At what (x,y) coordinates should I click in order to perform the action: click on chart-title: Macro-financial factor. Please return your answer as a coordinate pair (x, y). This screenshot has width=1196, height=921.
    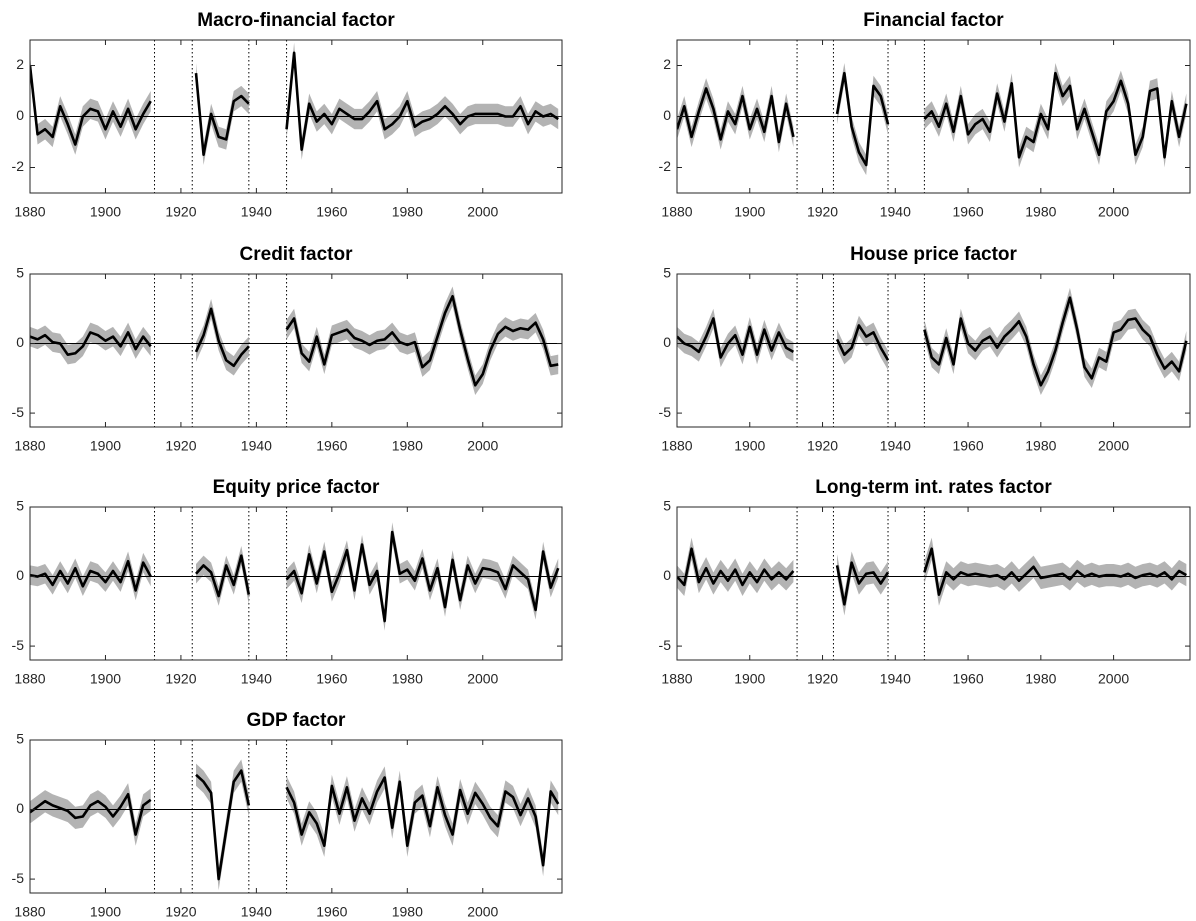
    Looking at the image, I should click on (296, 20).